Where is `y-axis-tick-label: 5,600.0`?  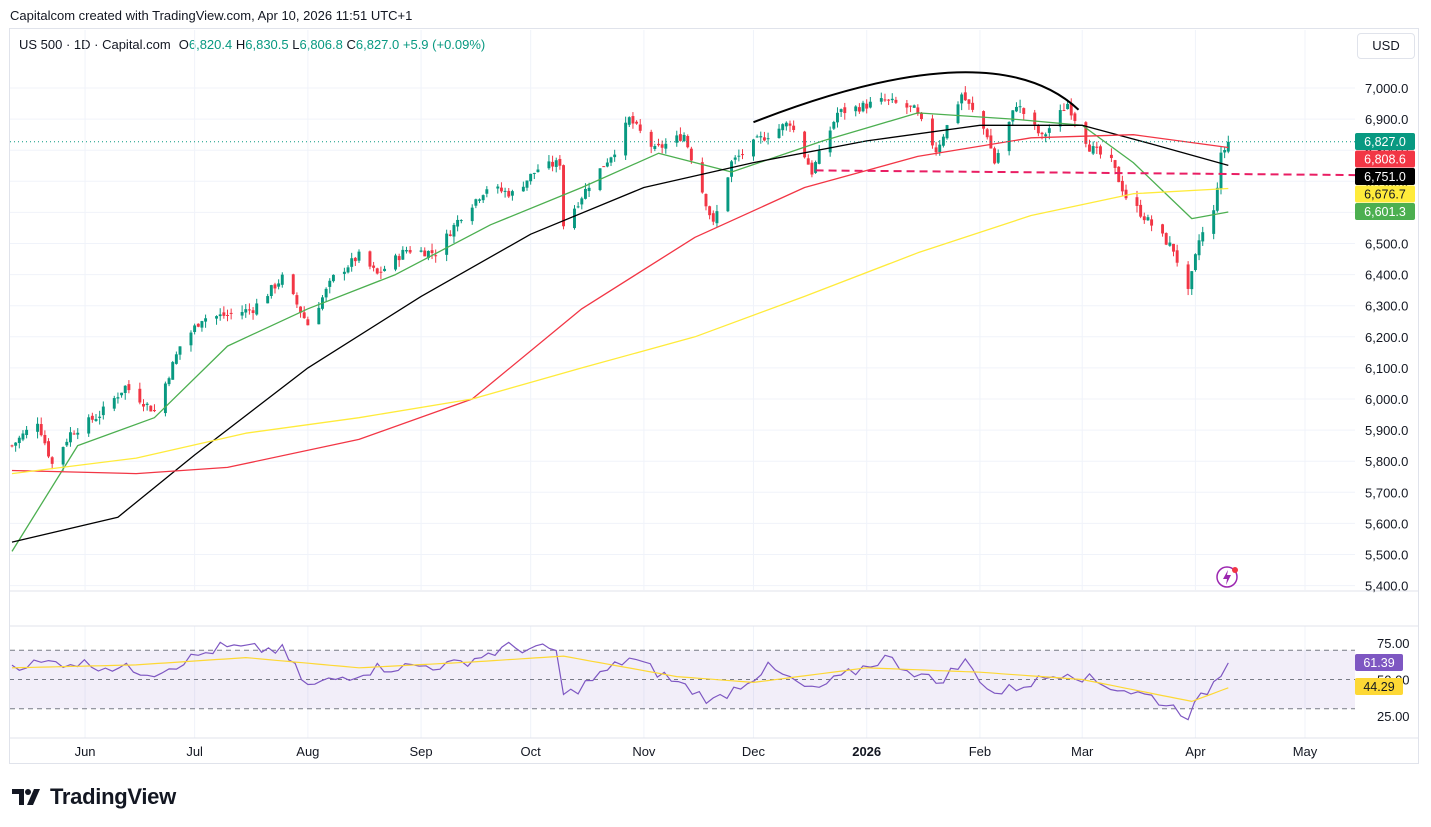
y-axis-tick-label: 5,600.0 is located at coordinates (1386, 523).